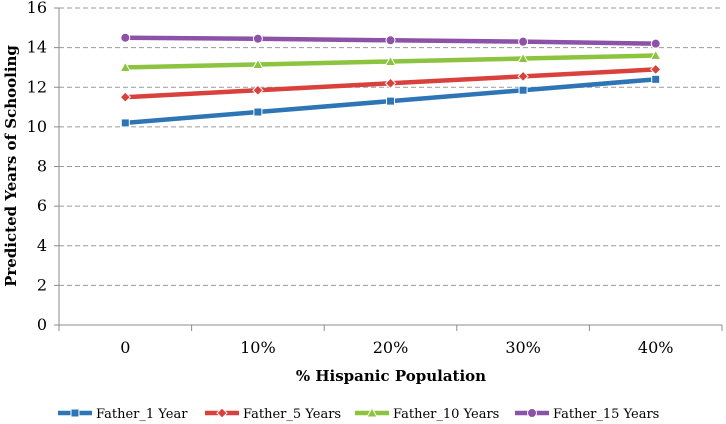 The width and height of the screenshot is (726, 424). What do you see at coordinates (42, 284) in the screenshot?
I see `y-tick-label: 2` at bounding box center [42, 284].